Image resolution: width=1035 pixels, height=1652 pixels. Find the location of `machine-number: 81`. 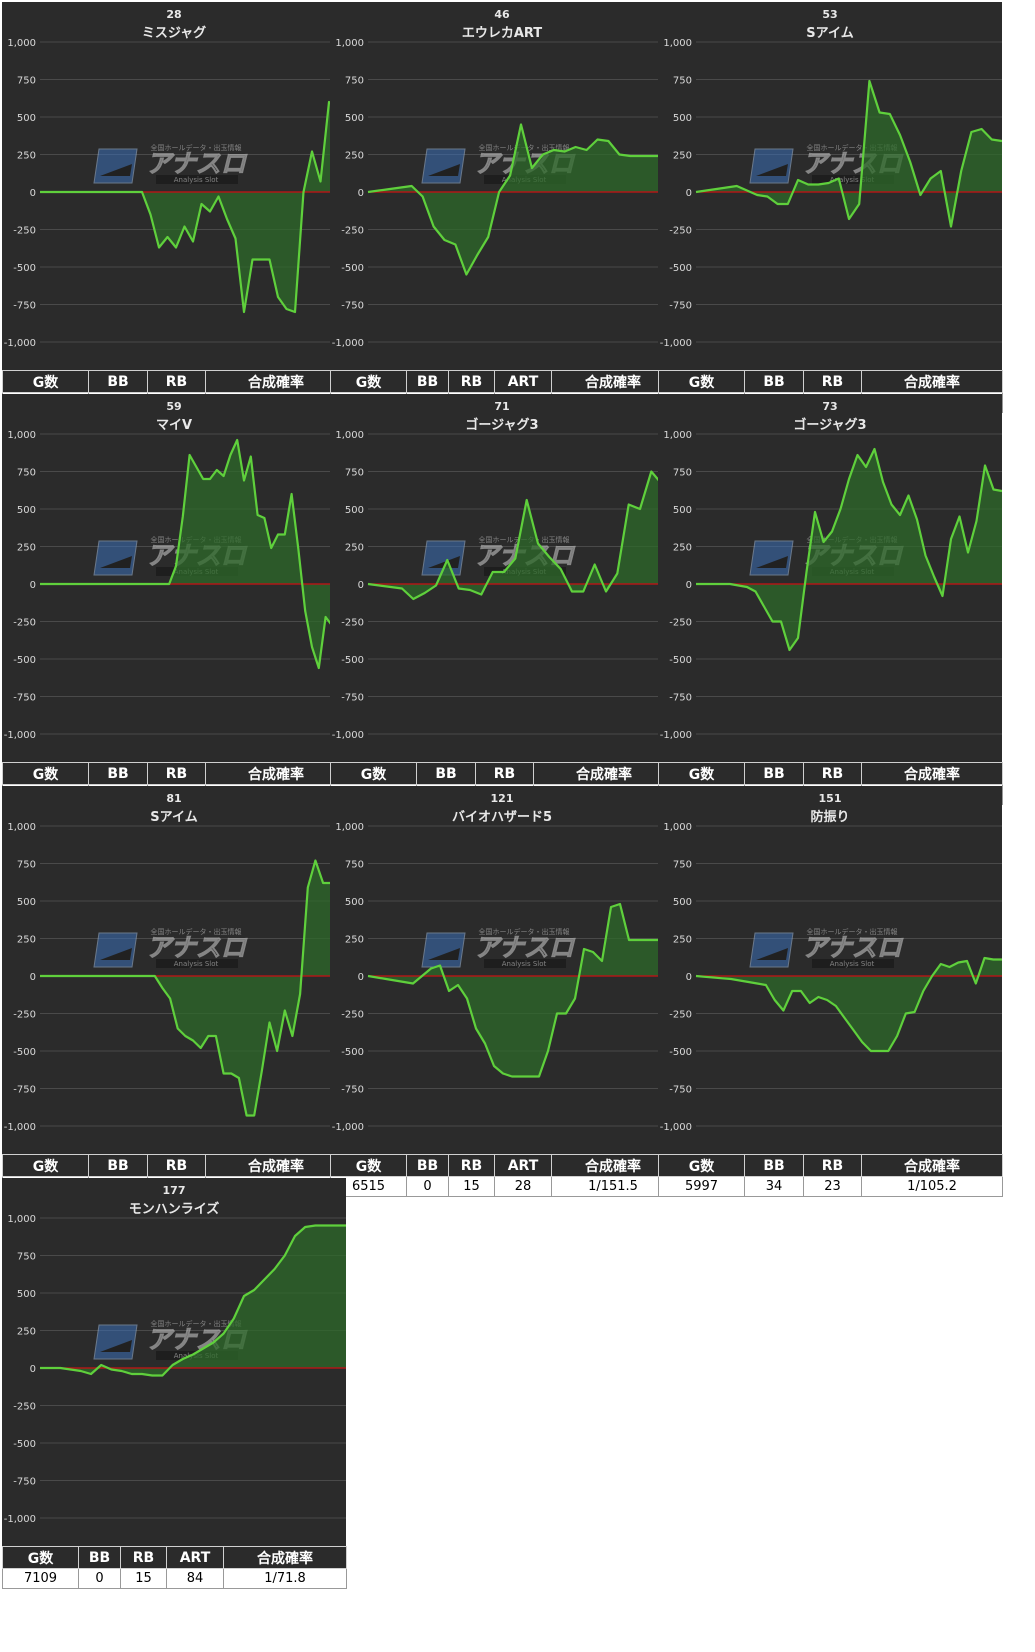

machine-number: 81 is located at coordinates (174, 798).